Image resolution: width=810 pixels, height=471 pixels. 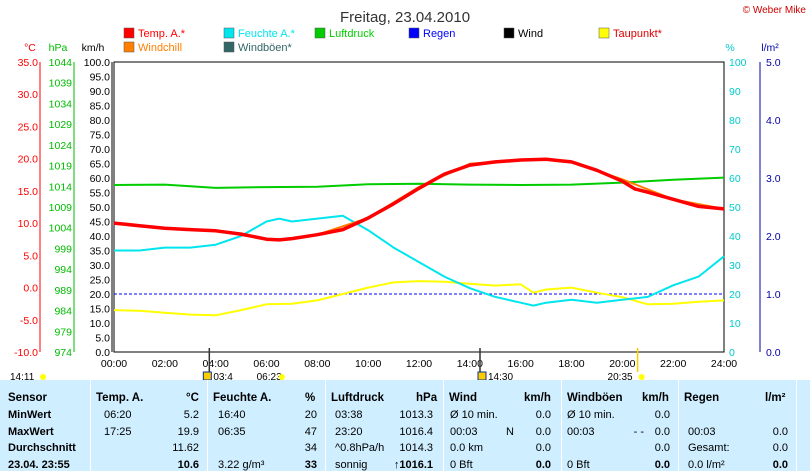 I want to click on rain-tick-label: 2.0, so click(x=773, y=237).